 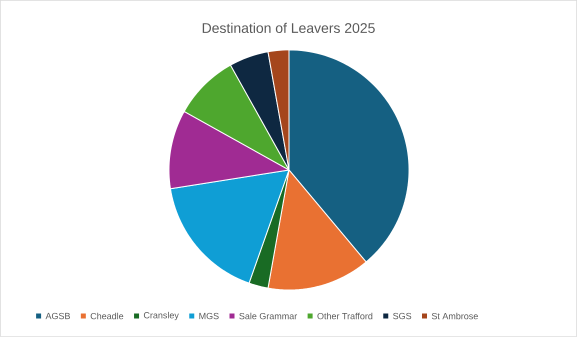 I want to click on legend-label: MGS, so click(x=209, y=316).